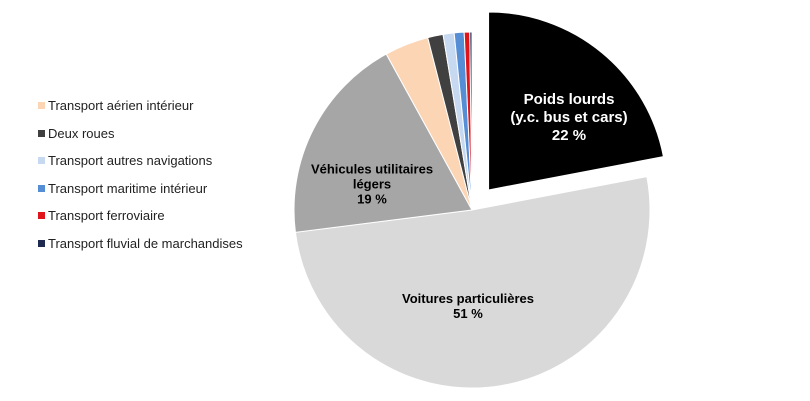  What do you see at coordinates (569, 135) in the screenshot?
I see `data-label: 22 %` at bounding box center [569, 135].